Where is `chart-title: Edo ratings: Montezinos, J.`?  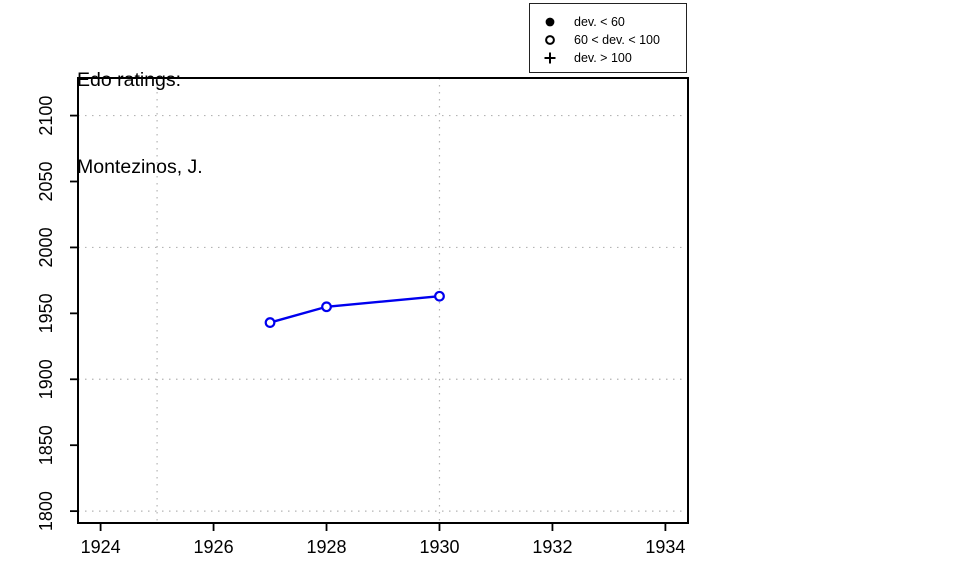
chart-title: Edo ratings: Montezinos, J. is located at coordinates (140, 124).